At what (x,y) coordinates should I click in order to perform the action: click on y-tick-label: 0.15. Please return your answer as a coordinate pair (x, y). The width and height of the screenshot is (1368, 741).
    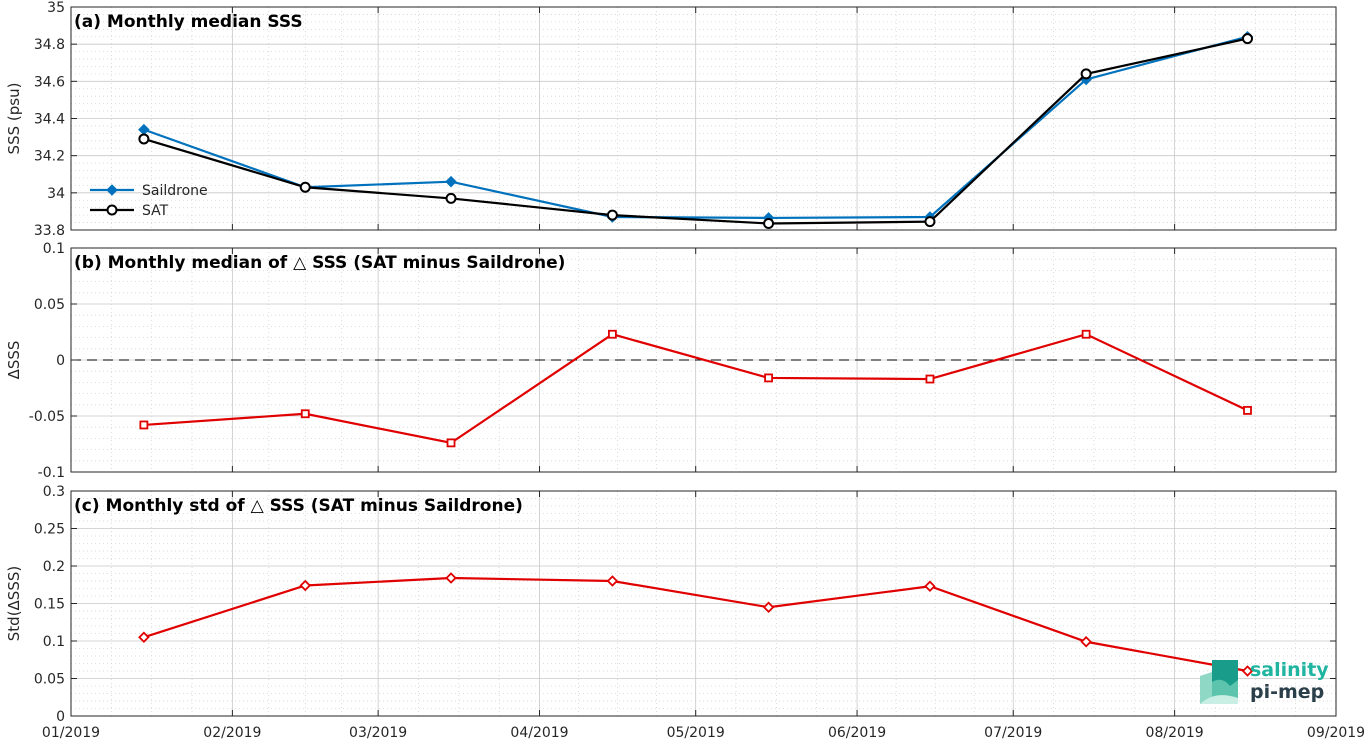
    Looking at the image, I should click on (49, 605).